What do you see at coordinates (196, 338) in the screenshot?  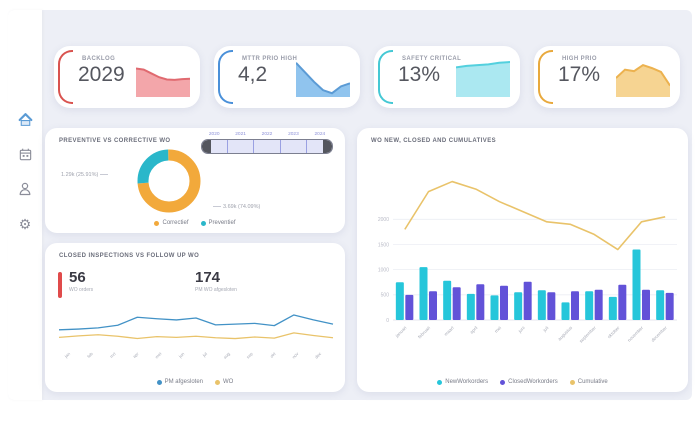 I see `inspections-line-chart: jan feb mrt apr mei jun jul aug sep okt nov dec` at bounding box center [196, 338].